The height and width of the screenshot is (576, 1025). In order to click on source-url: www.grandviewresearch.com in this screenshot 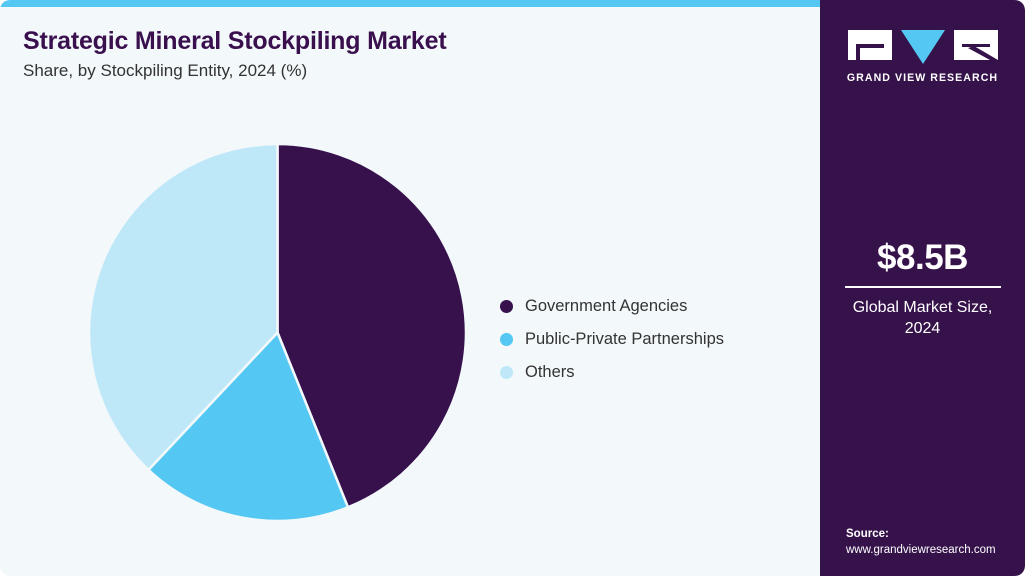, I will do `click(921, 550)`.